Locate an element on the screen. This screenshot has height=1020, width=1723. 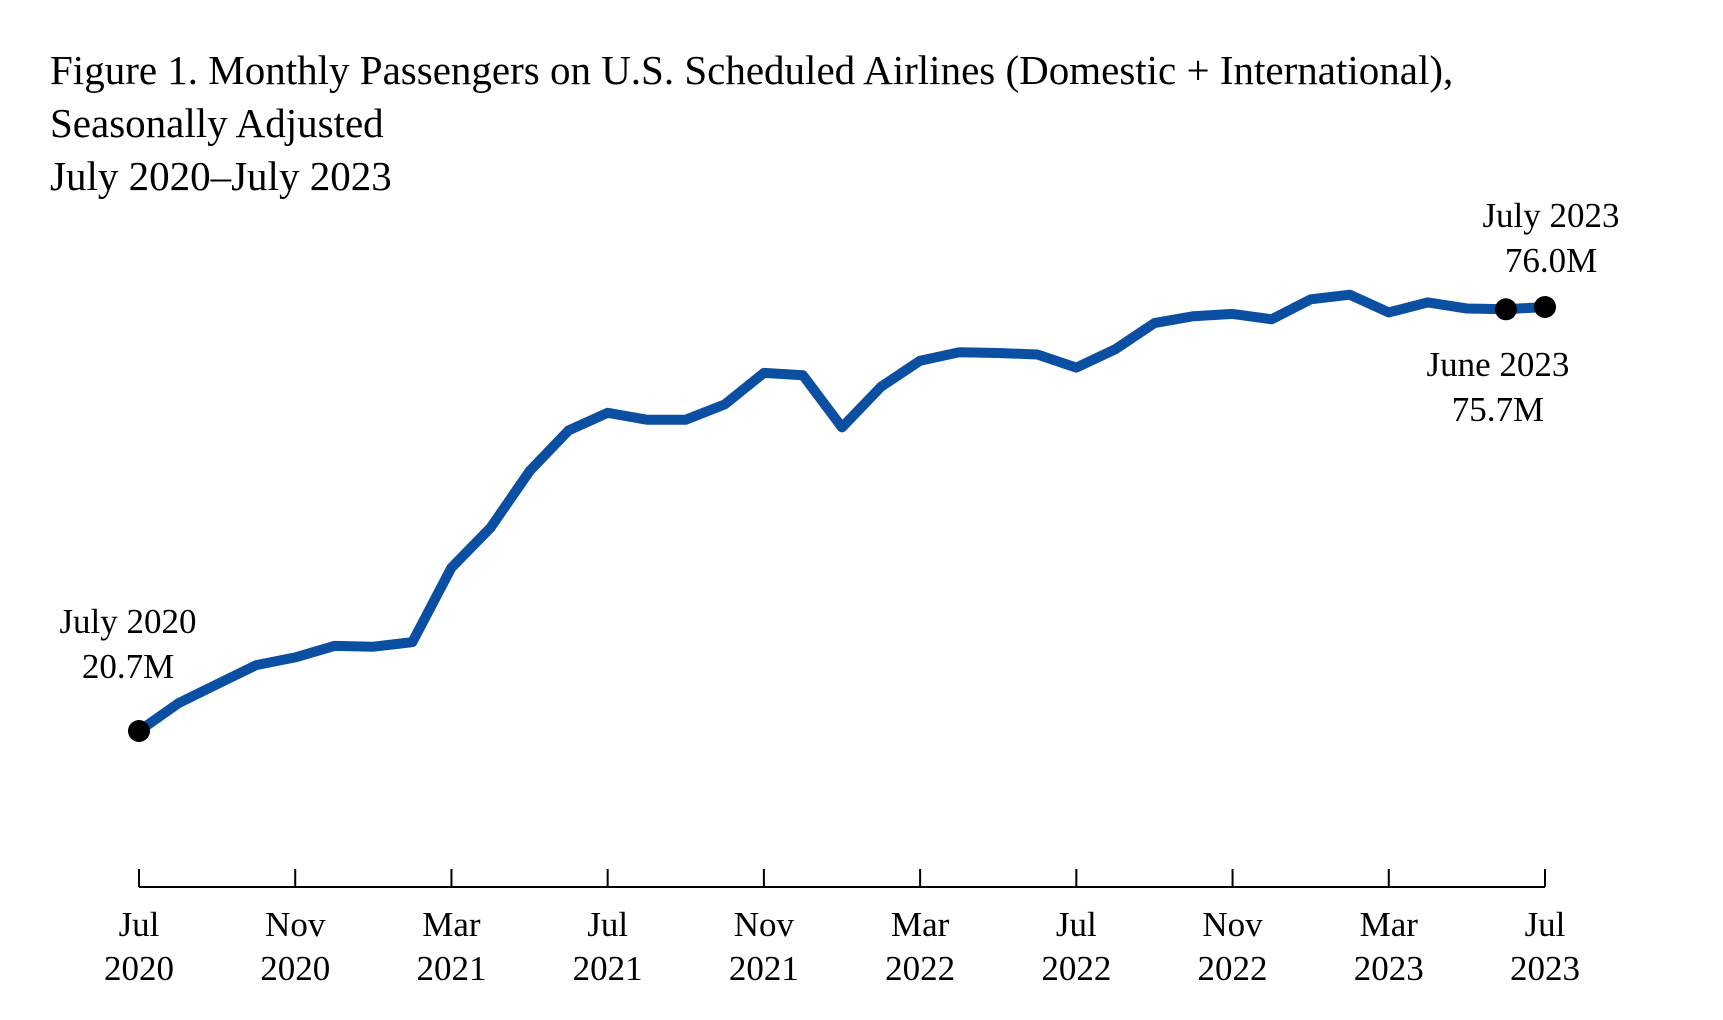
annotation-value: 76.0M is located at coordinates (1551, 260).